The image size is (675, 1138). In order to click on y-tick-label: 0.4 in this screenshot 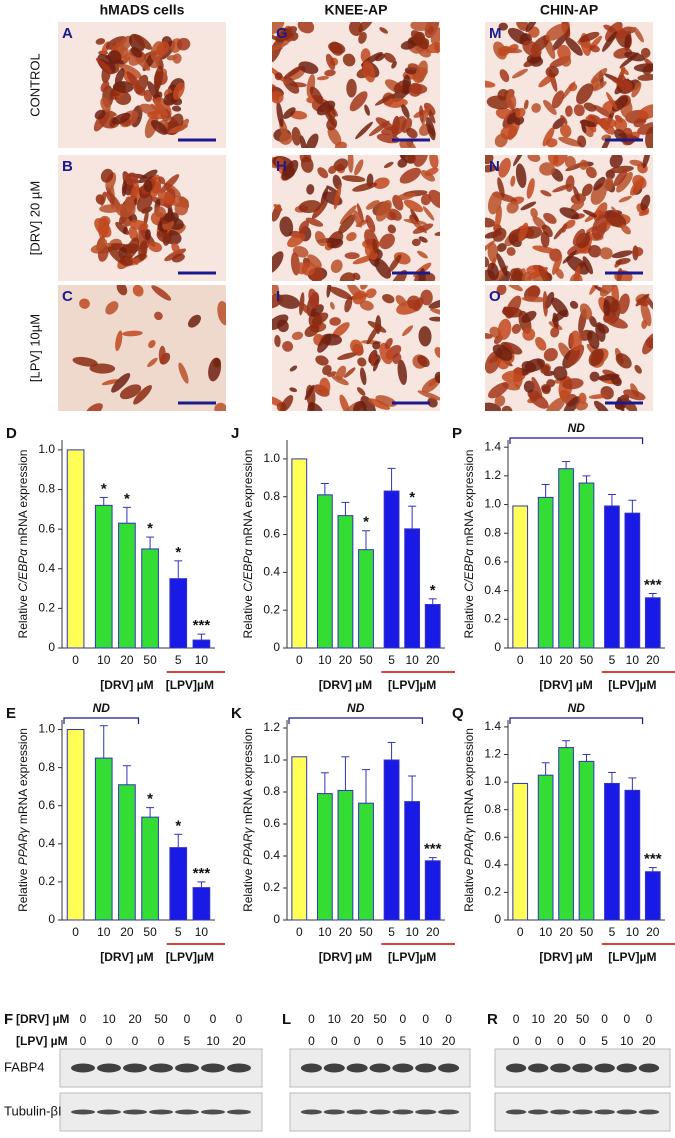, I will do `click(271, 855)`.